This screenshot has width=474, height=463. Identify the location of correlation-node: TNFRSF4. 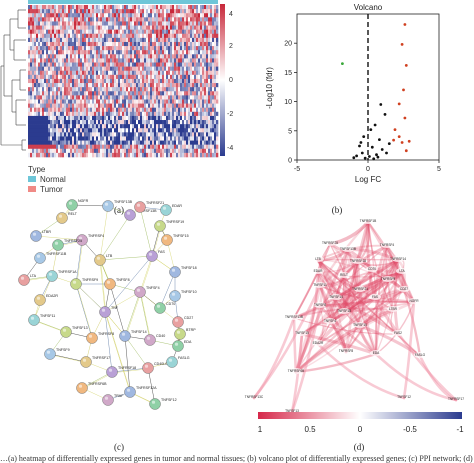
(387, 245).